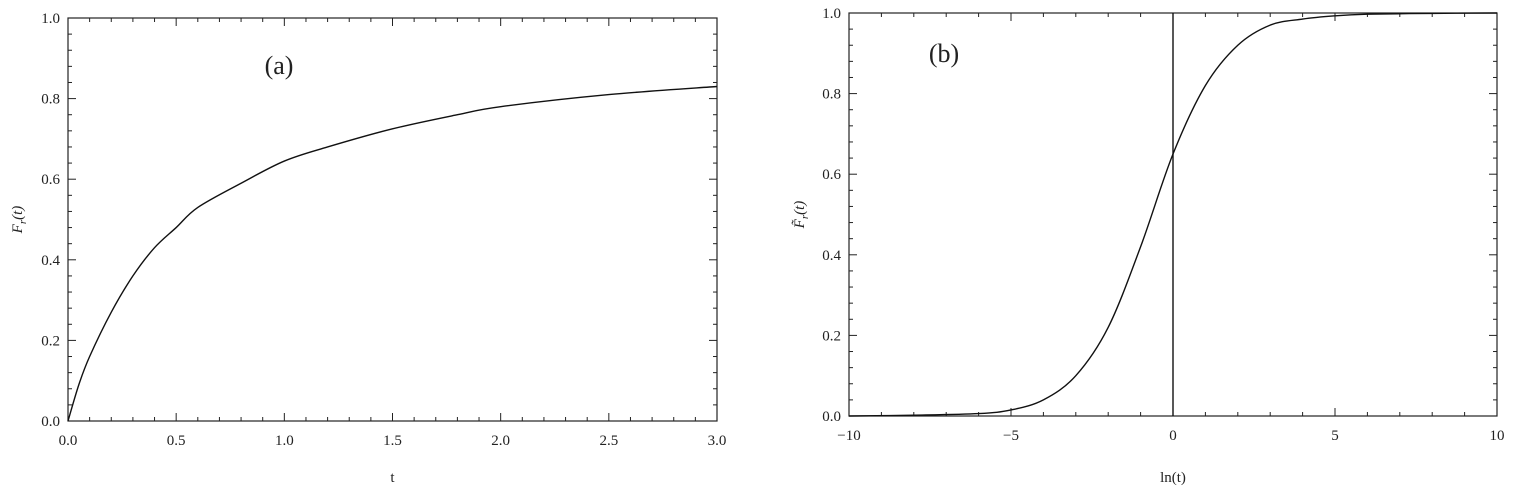 Image resolution: width=1513 pixels, height=491 pixels. What do you see at coordinates (1173, 478) in the screenshot?
I see `x-axis-title: ln(t)` at bounding box center [1173, 478].